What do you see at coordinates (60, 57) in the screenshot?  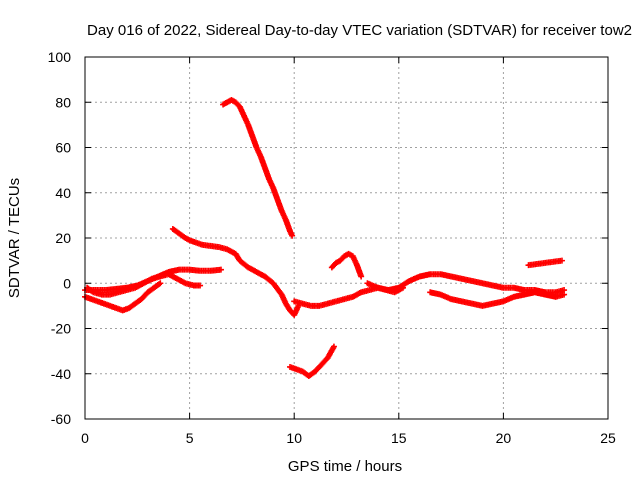 I see `y-tick-label: 100` at bounding box center [60, 57].